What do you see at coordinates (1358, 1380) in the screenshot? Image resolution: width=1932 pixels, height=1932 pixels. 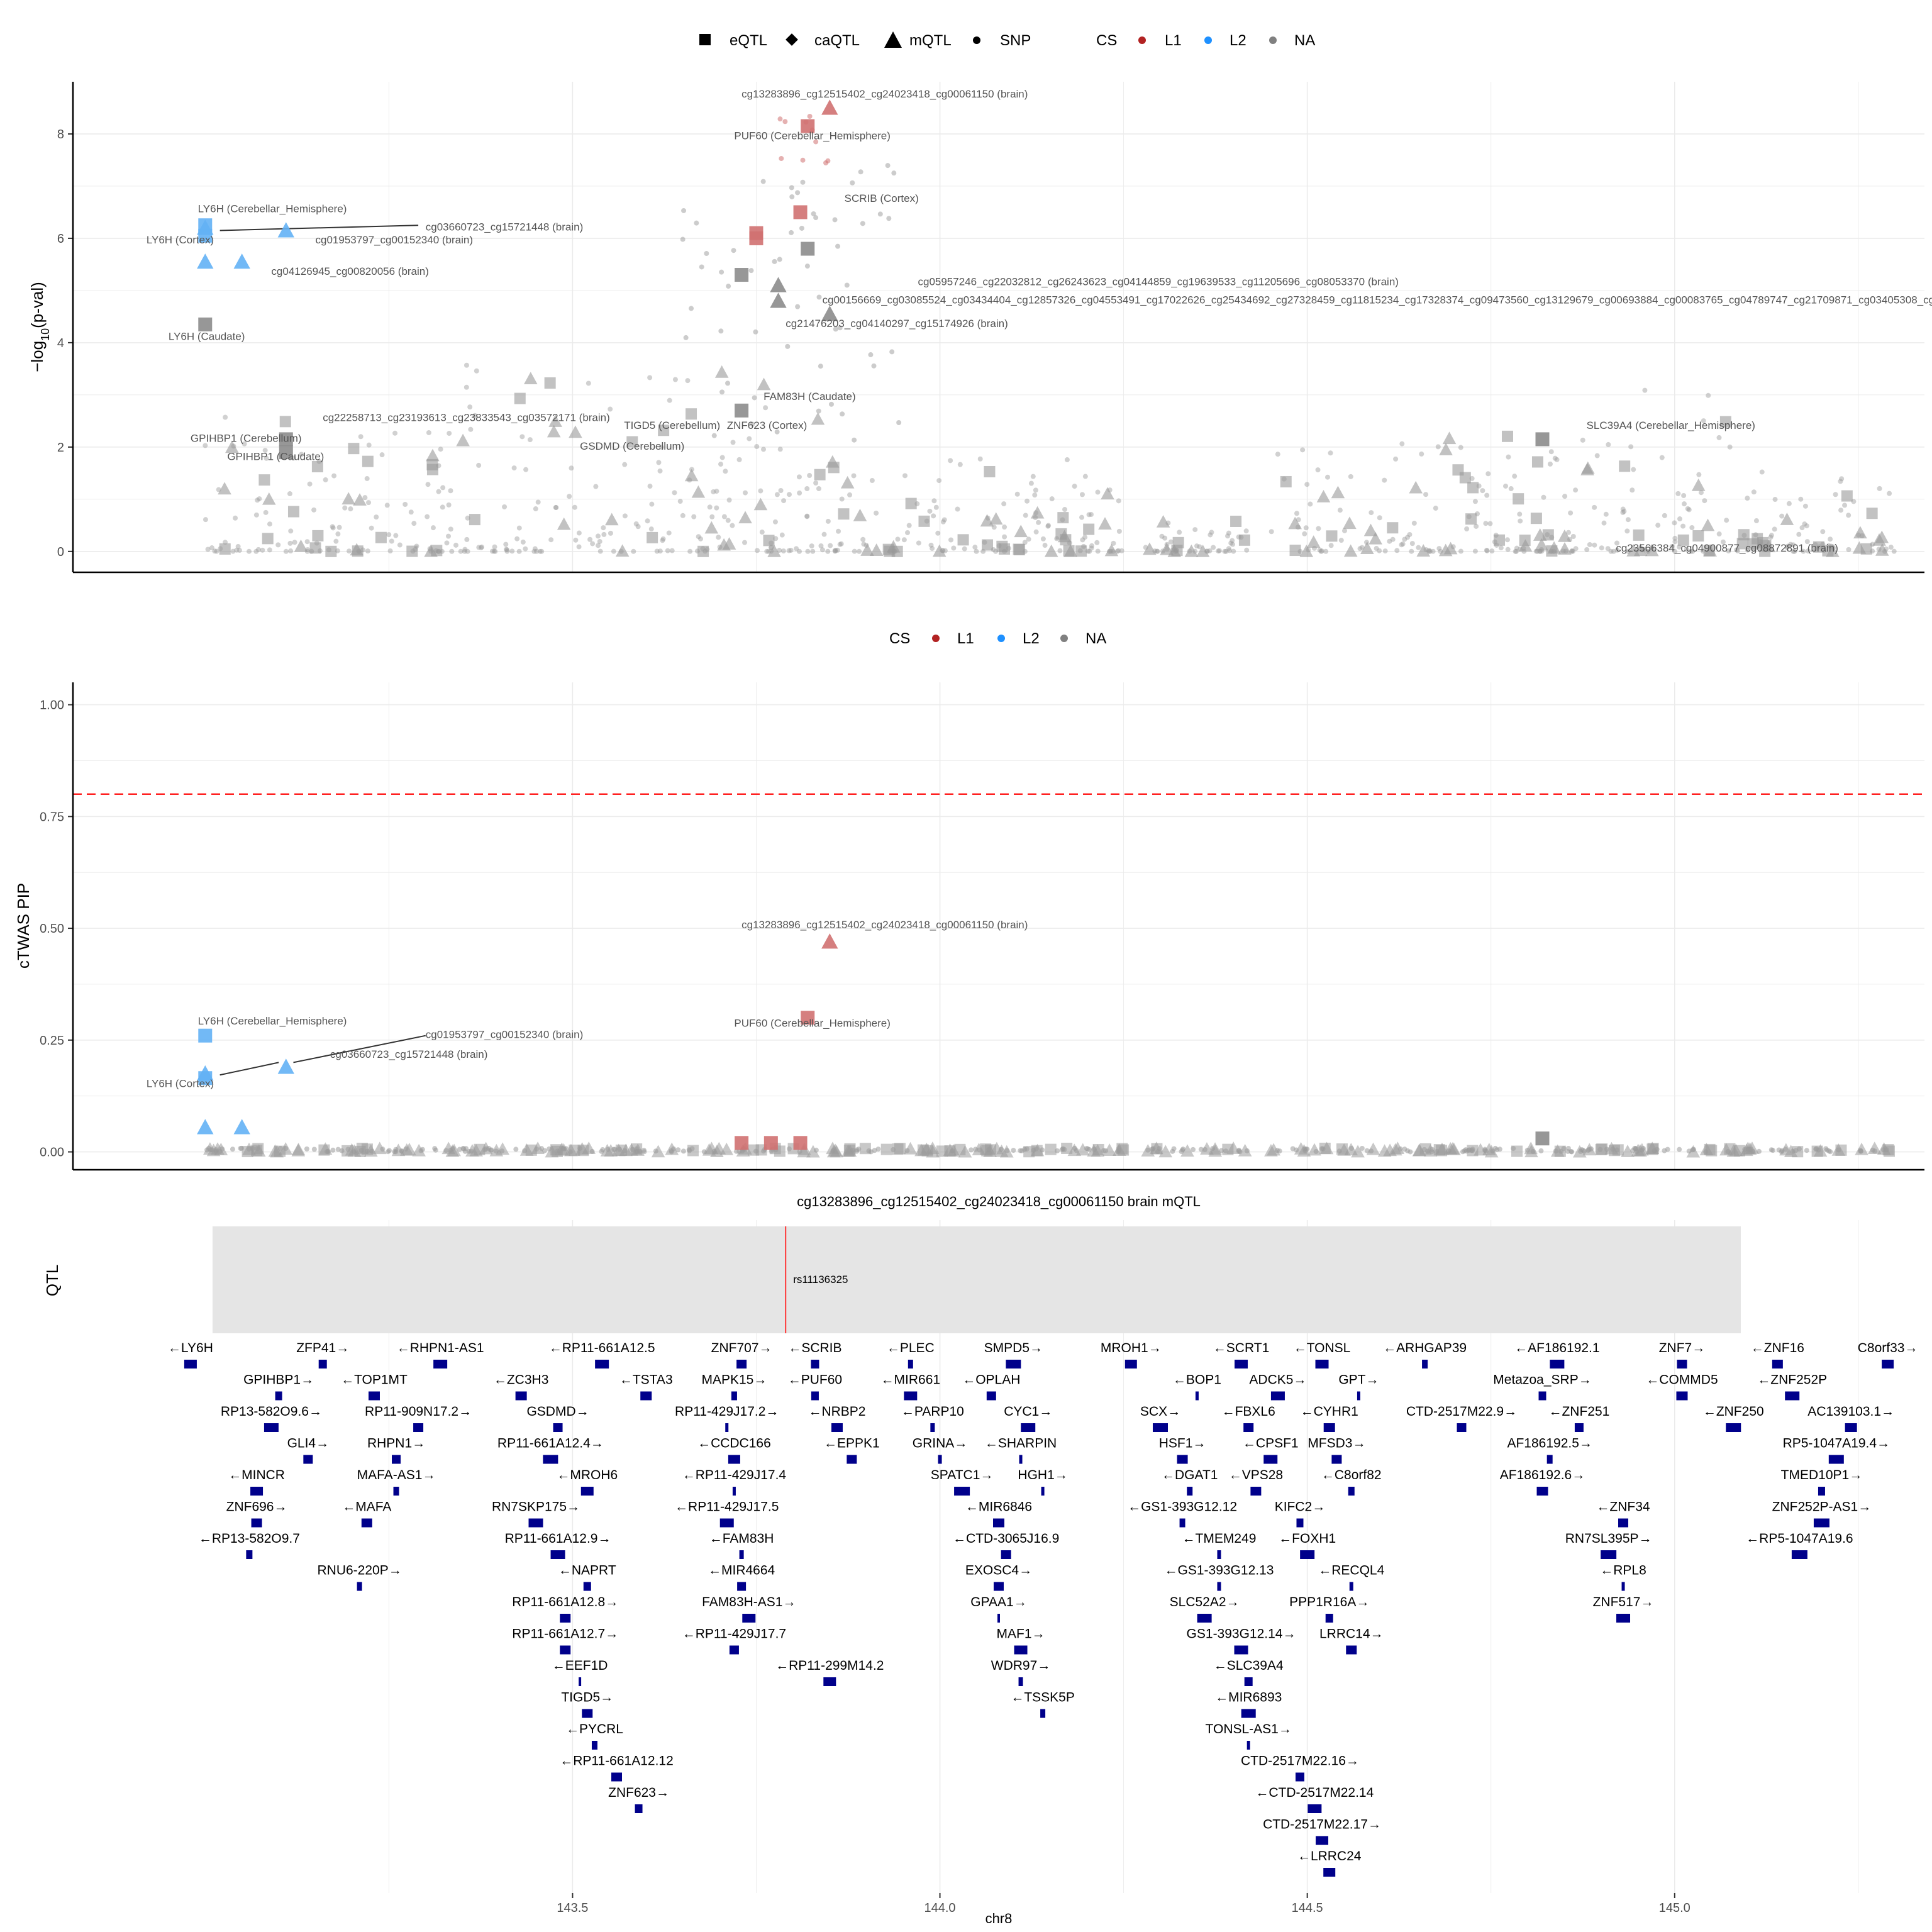 I see `gene-label: GPT→` at bounding box center [1358, 1380].